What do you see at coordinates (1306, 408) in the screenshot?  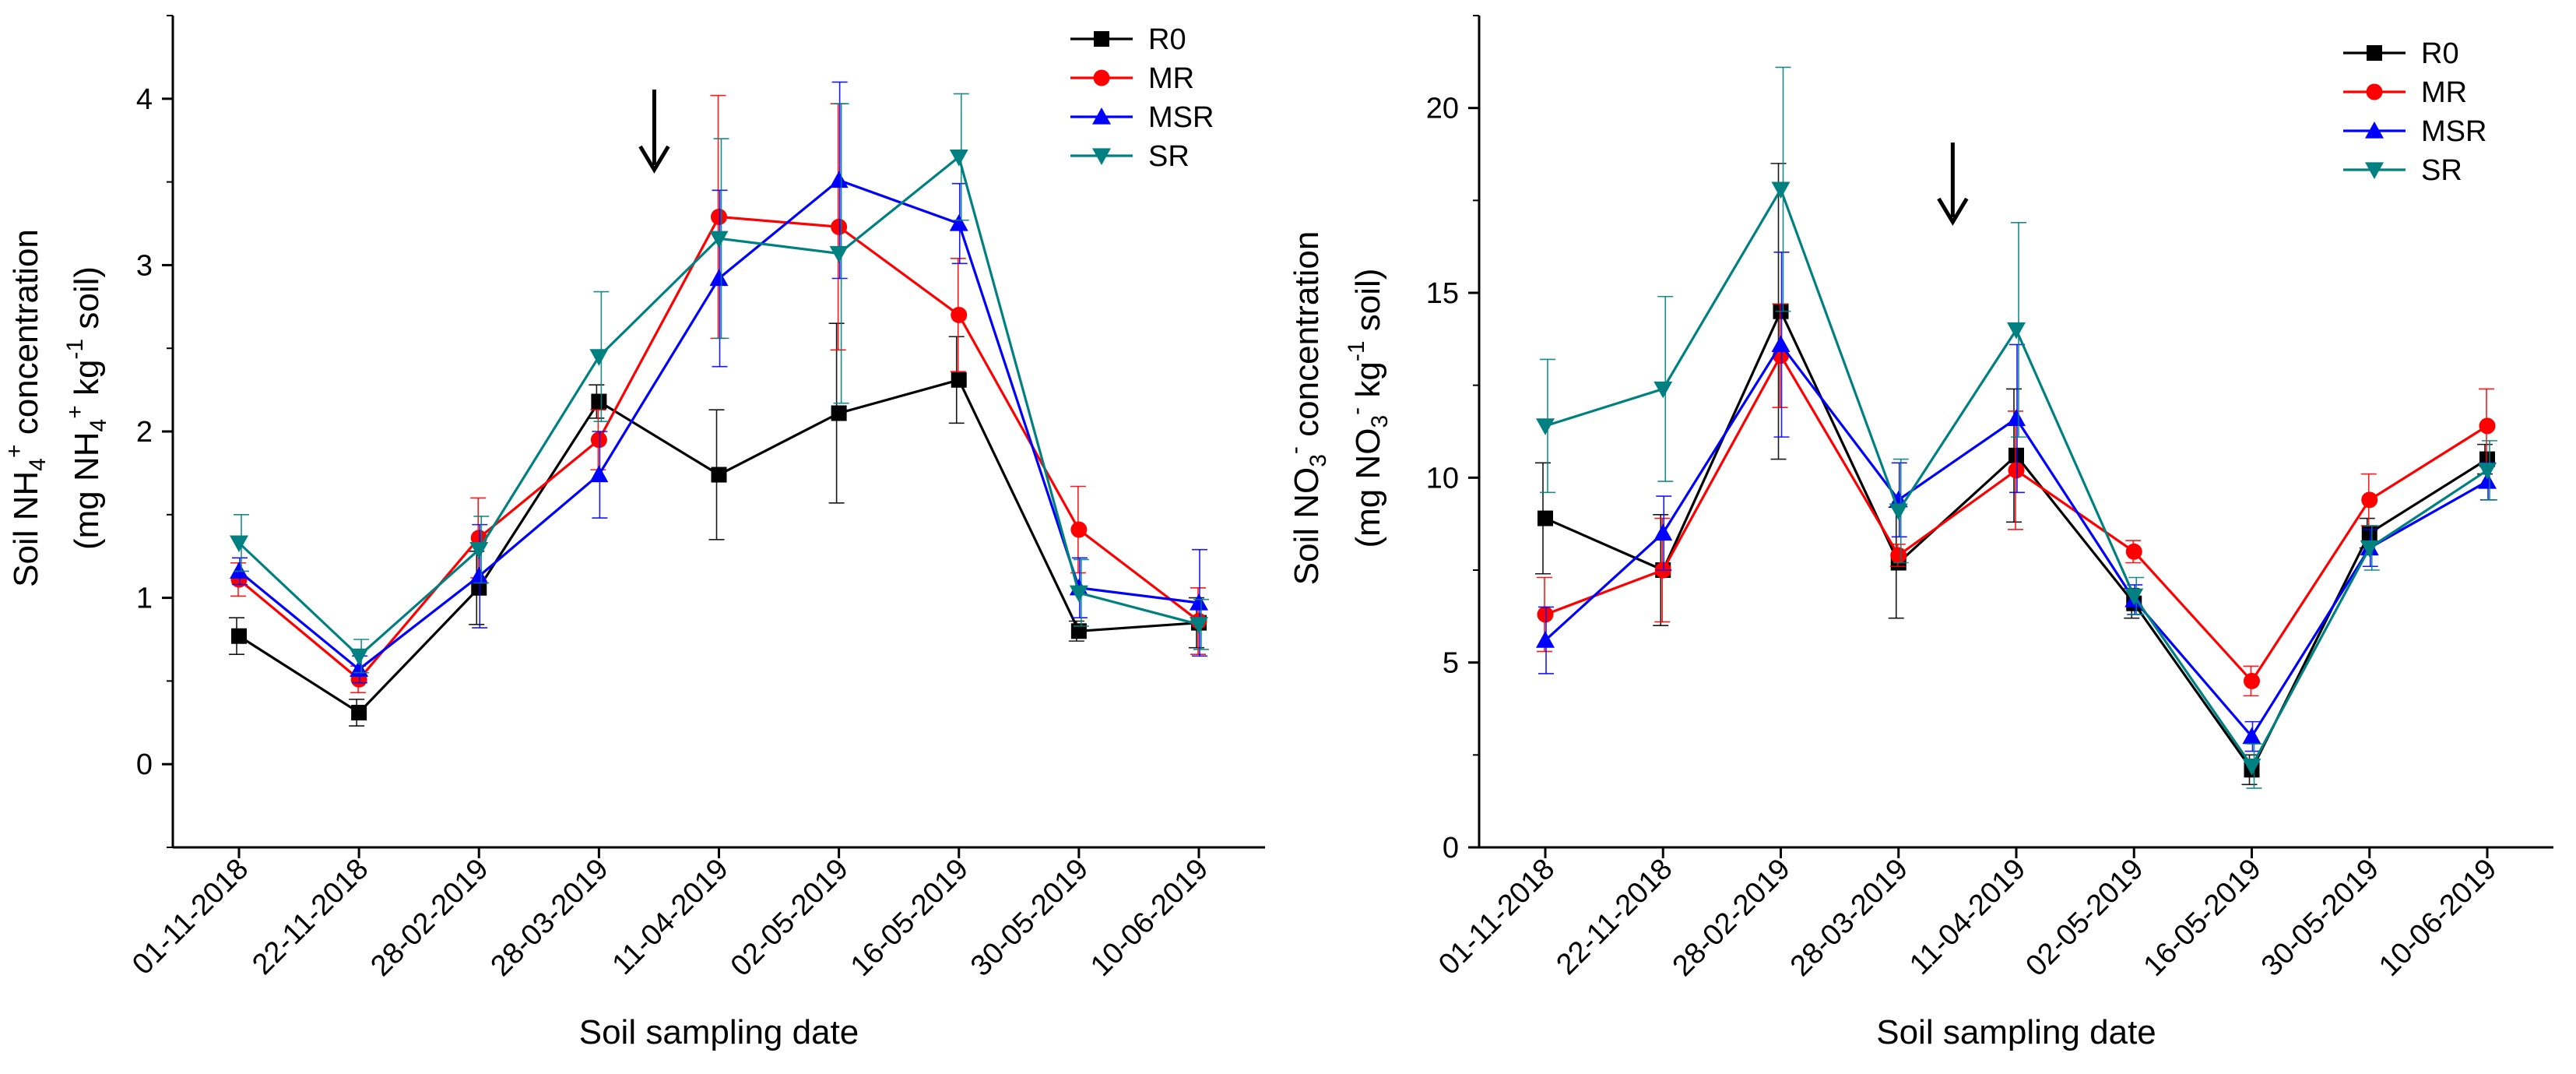 I see `y-axis-title-line1: Soil NO3- concentration` at bounding box center [1306, 408].